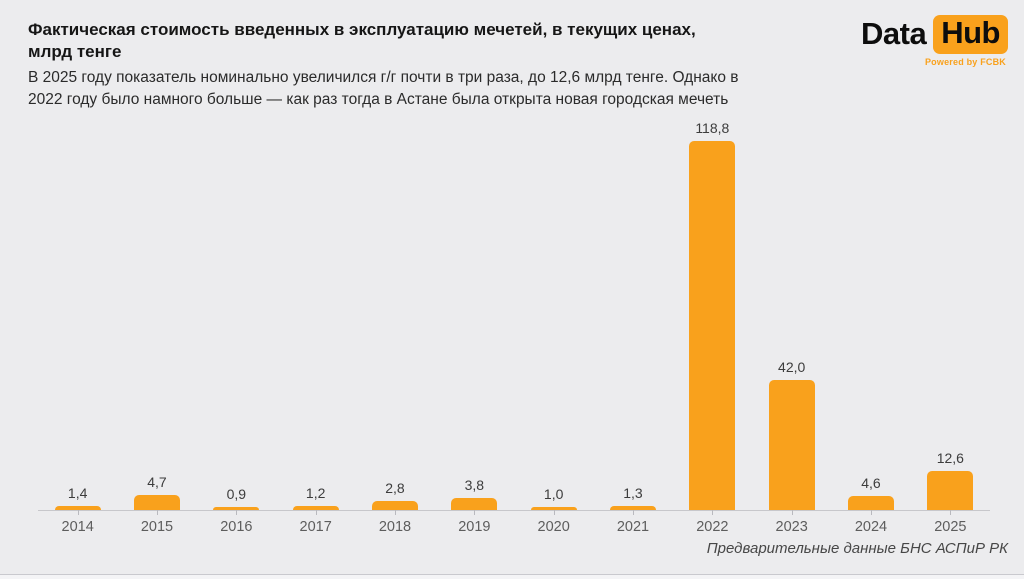 This screenshot has width=1024, height=579. Describe the element at coordinates (894, 34) in the screenshot. I see `logo-text-data: Data` at that location.